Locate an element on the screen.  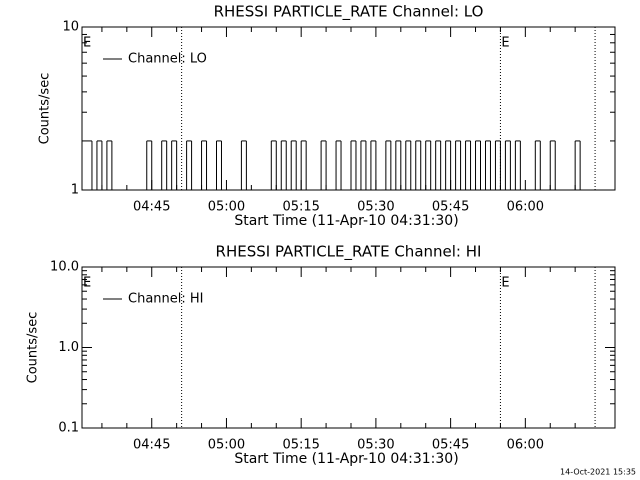
y-tick-label: 1.0 is located at coordinates (68, 347).